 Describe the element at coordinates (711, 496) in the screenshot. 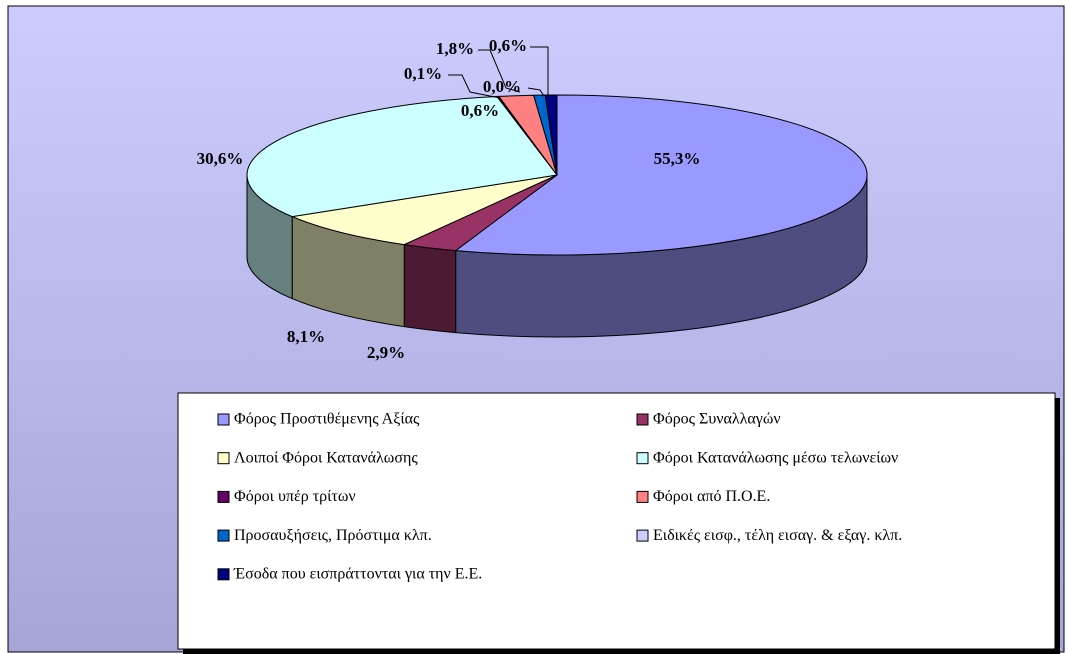

I see `legend-label: Φόροι από Π.Ο.Ε.` at that location.